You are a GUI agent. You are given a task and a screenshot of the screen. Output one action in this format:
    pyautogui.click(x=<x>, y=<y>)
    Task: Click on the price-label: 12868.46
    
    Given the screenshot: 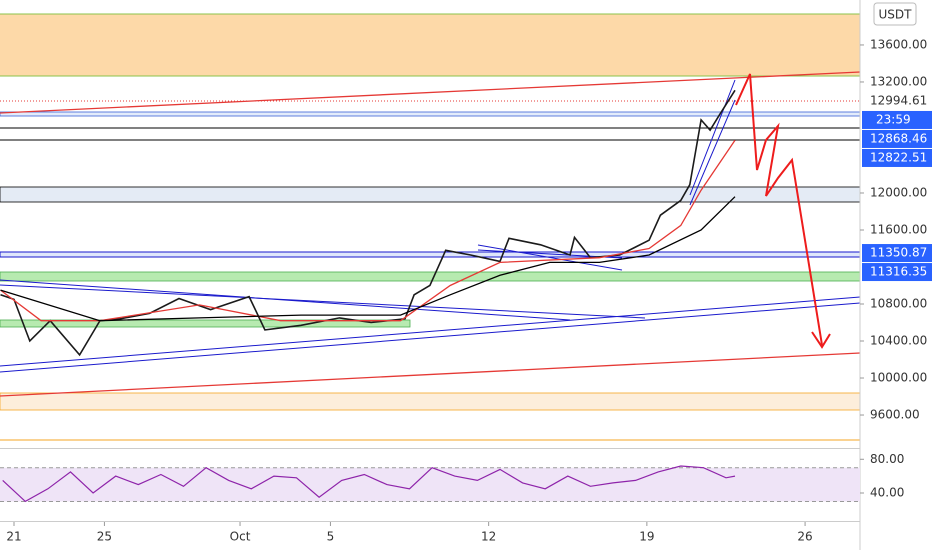 What is the action you would take?
    pyautogui.click(x=898, y=138)
    